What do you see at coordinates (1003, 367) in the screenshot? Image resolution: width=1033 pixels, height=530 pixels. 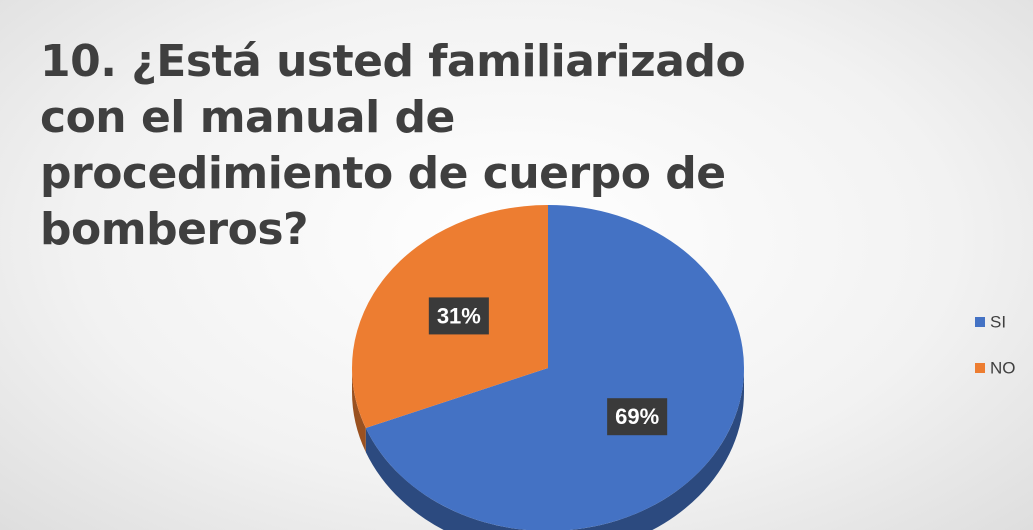 I see `legend-label: NO` at bounding box center [1003, 367].